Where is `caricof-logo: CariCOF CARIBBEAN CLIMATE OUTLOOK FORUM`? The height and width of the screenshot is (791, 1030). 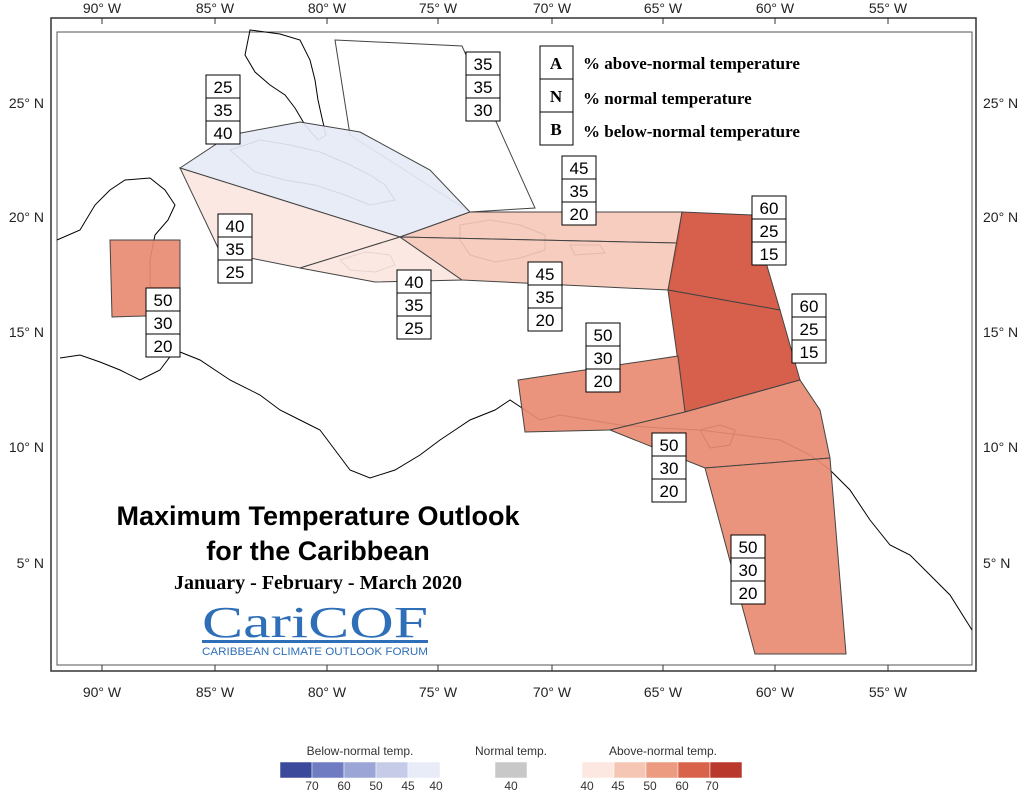
caricof-logo: CariCOF CARIBBEAN CLIMATE OUTLOOK FORUM is located at coordinates (315, 628).